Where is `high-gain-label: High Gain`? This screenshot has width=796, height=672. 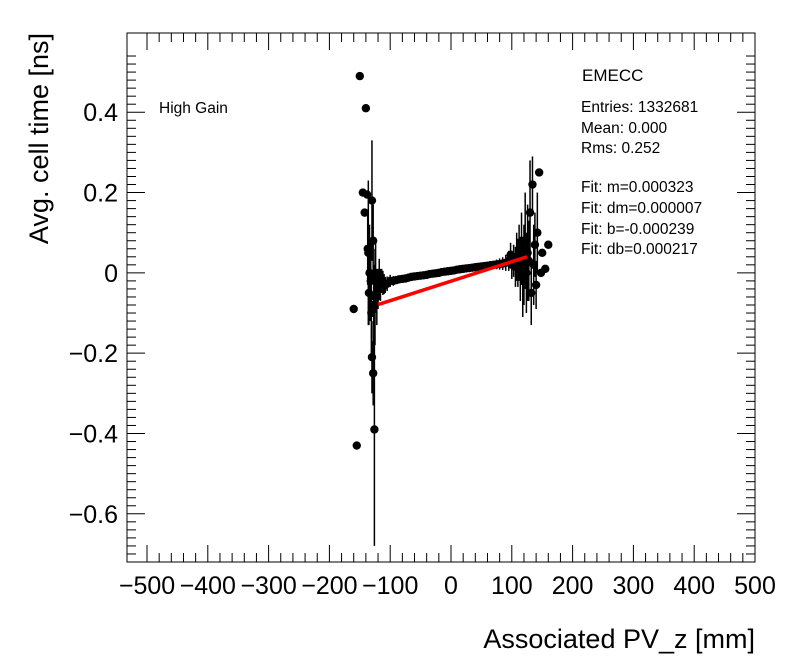
high-gain-label: High Gain is located at coordinates (193, 108).